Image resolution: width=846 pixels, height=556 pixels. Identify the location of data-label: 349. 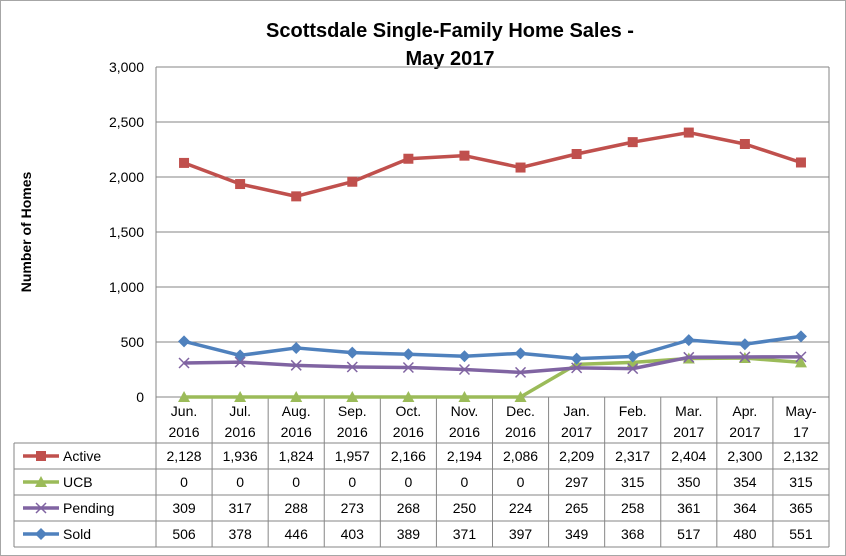
(577, 534).